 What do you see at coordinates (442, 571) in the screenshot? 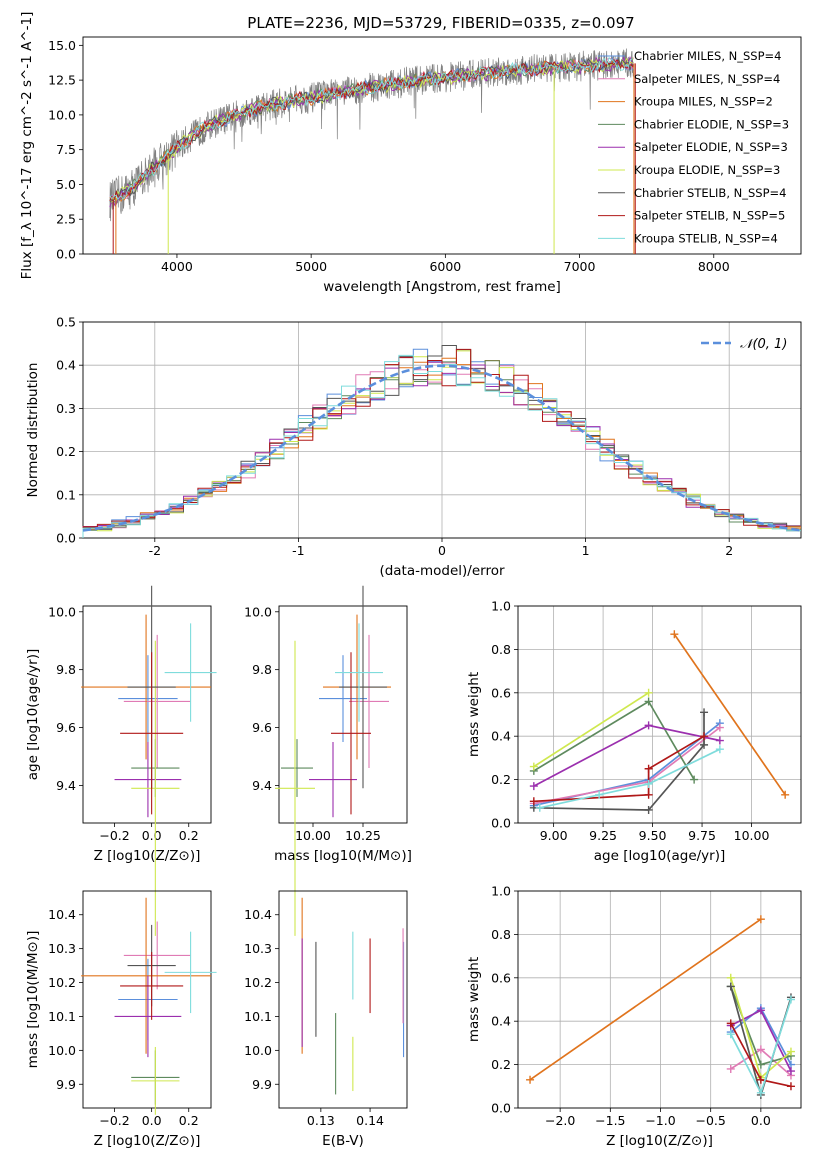
I see `x-axis-label: (data-model)/error` at bounding box center [442, 571].